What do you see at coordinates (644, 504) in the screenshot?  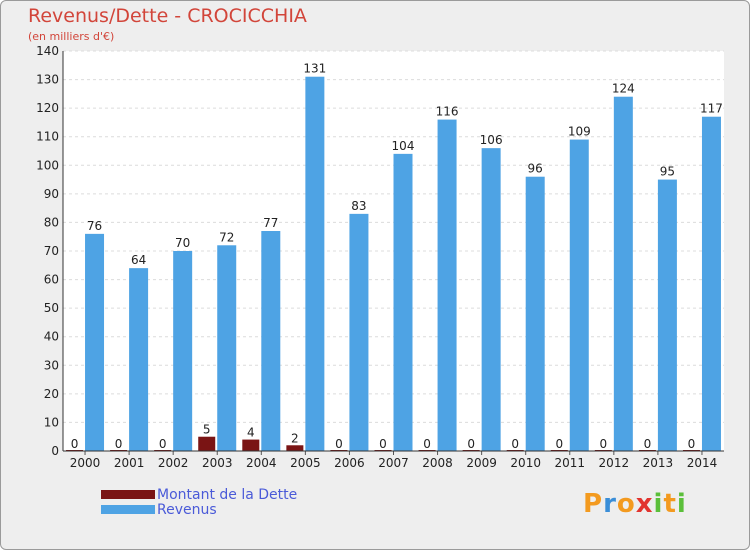 I see `logo-letter: x` at bounding box center [644, 504].